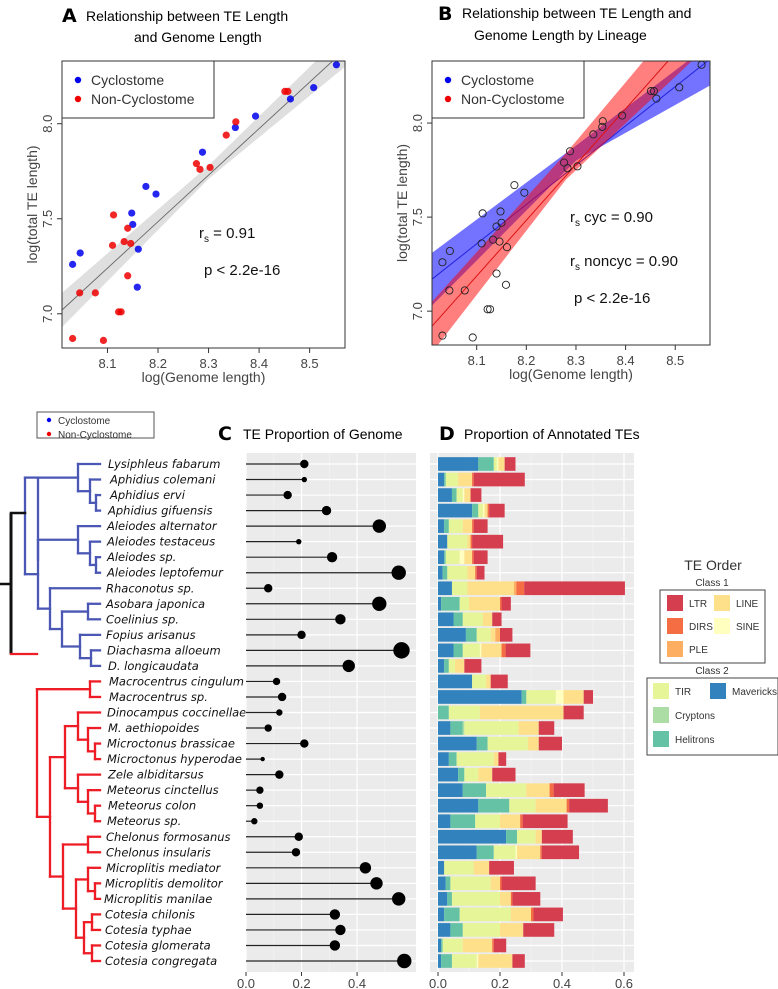  I want to click on legend-label: Helitrons, so click(694, 740).